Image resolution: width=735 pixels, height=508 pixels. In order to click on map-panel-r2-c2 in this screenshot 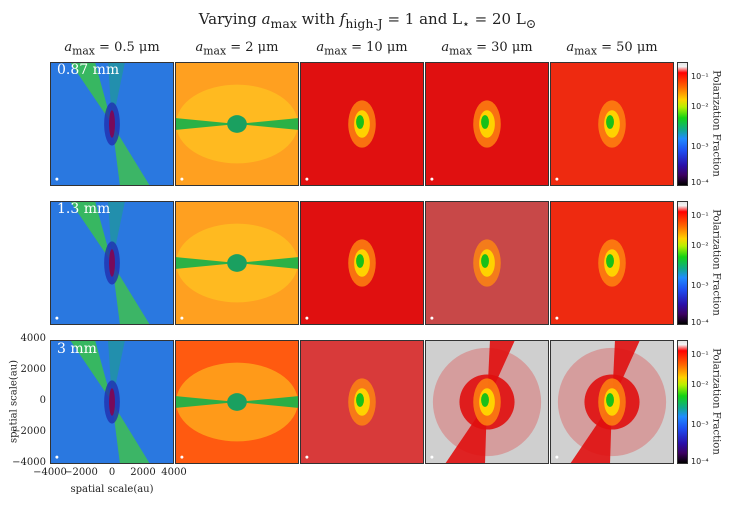, I will do `click(362, 402)`.